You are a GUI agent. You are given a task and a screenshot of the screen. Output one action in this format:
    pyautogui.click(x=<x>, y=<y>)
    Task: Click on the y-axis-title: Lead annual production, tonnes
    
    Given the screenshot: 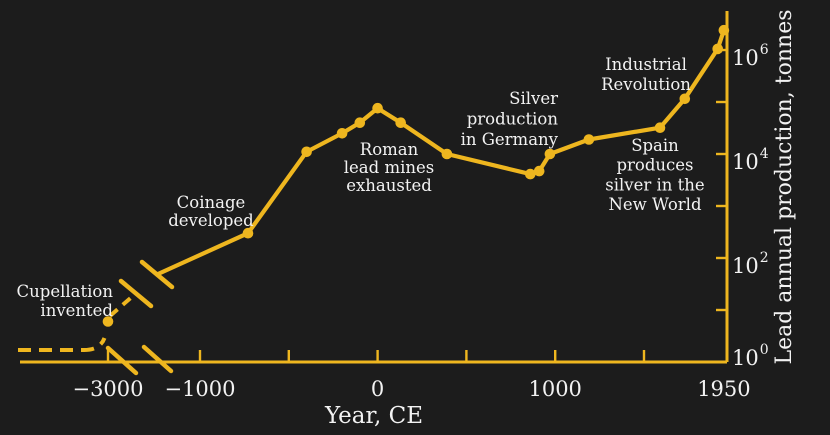 What is the action you would take?
    pyautogui.click(x=784, y=186)
    